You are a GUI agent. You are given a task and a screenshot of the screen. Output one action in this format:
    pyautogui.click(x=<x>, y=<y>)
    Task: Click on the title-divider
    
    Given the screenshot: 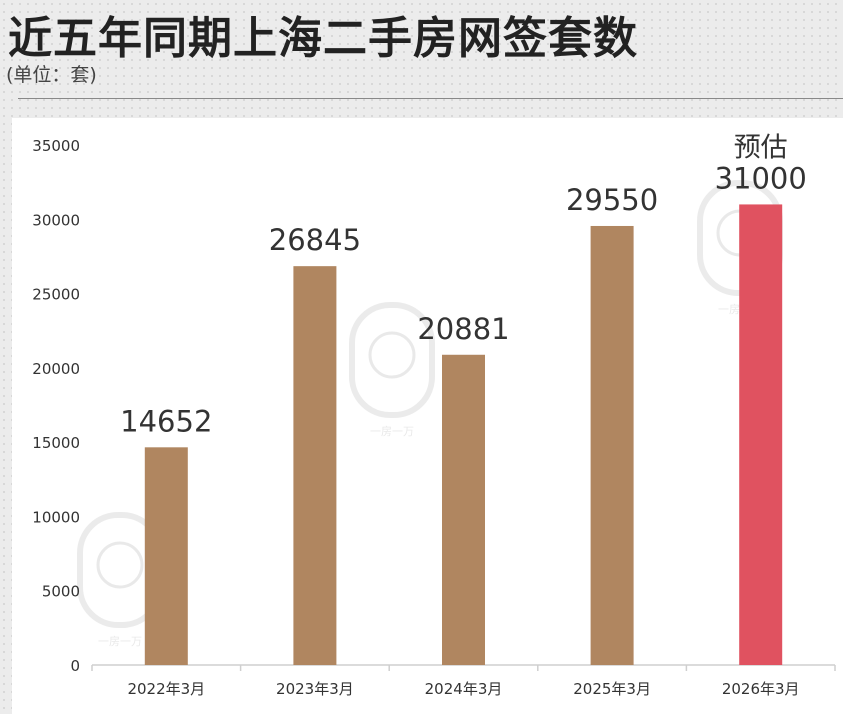 What is the action you would take?
    pyautogui.click(x=430, y=98)
    